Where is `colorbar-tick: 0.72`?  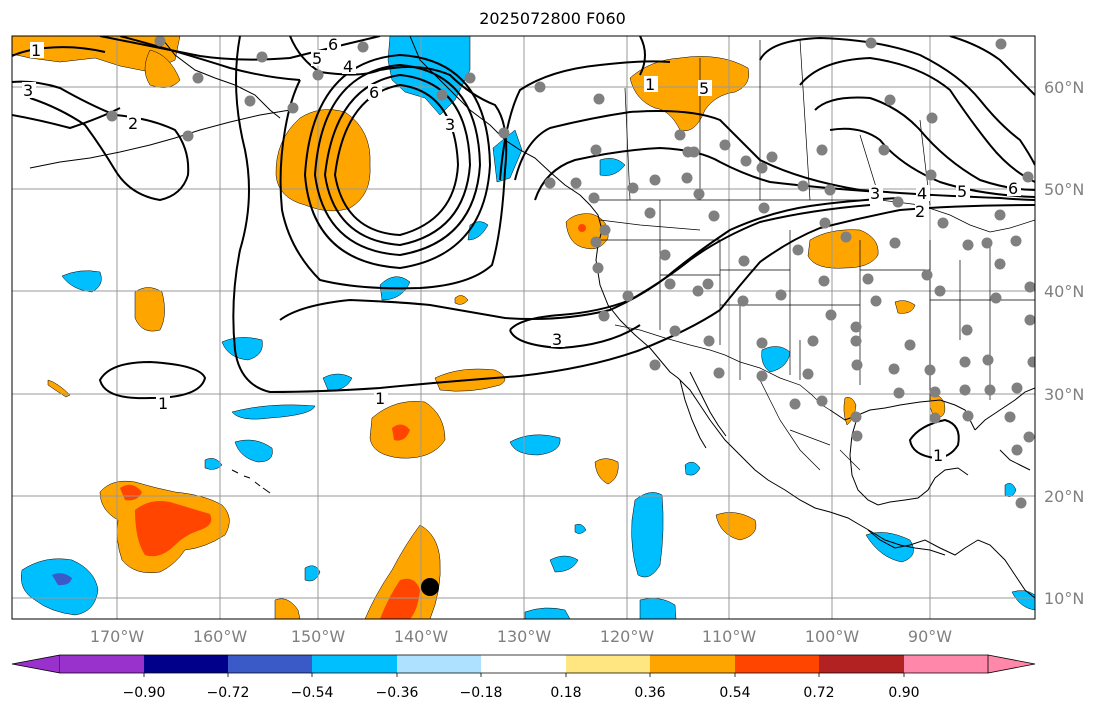 colorbar-tick: 0.72 is located at coordinates (818, 693).